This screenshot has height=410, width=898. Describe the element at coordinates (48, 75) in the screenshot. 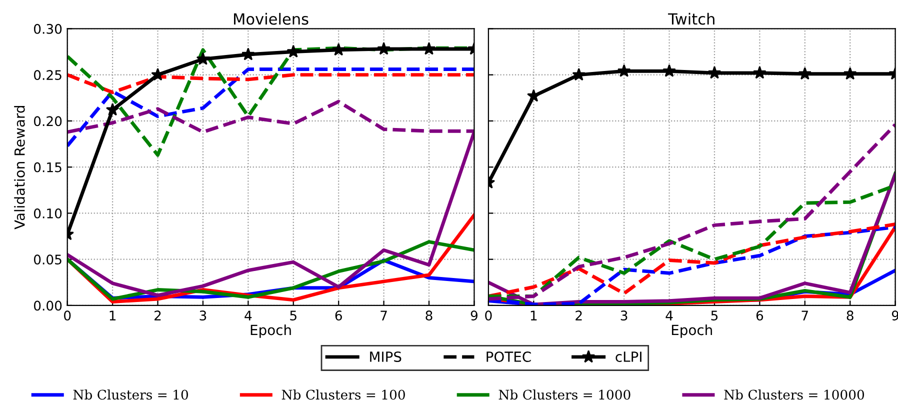

I see `y-tick-label: 0.25` at that location.